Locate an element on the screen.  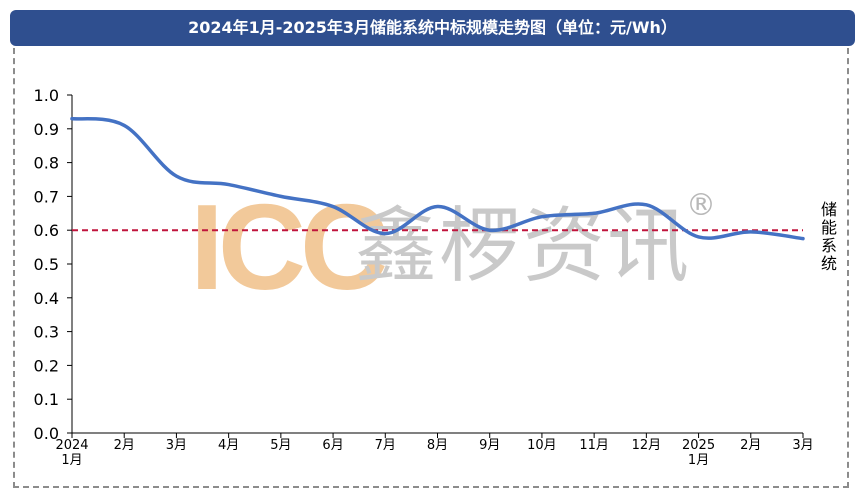
y-tick-label: 0.1 is located at coordinates (46, 399).